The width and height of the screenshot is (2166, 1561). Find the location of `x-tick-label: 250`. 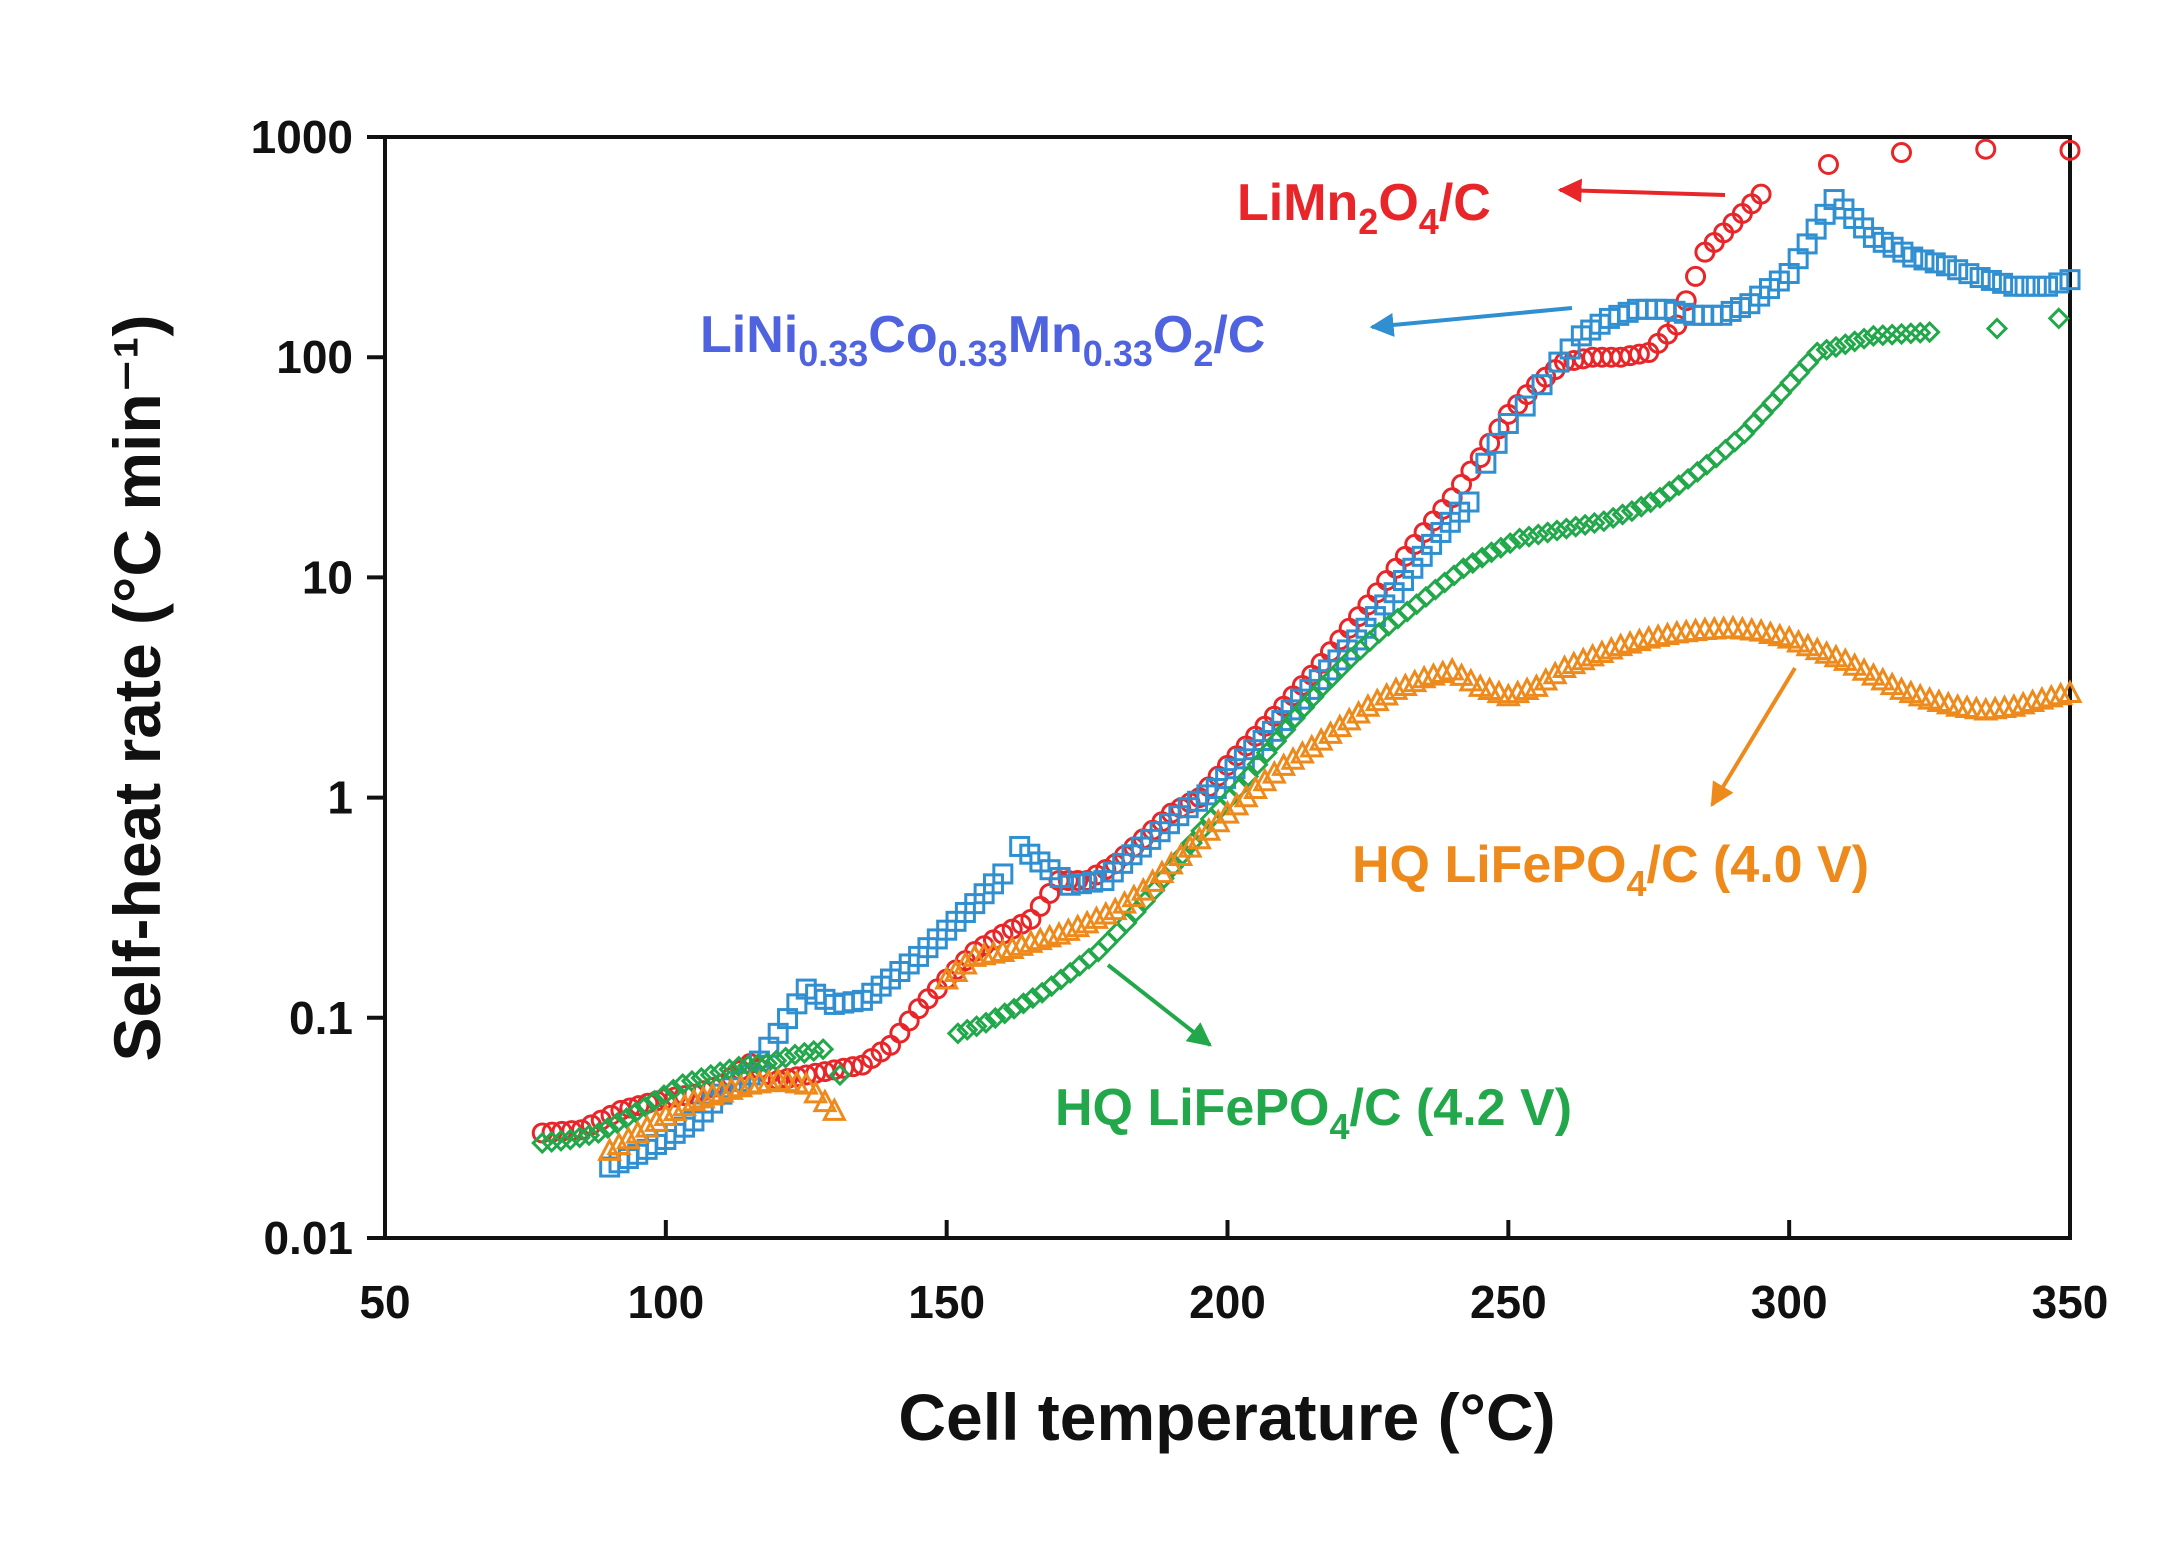

x-tick-label: 250 is located at coordinates (1508, 1302).